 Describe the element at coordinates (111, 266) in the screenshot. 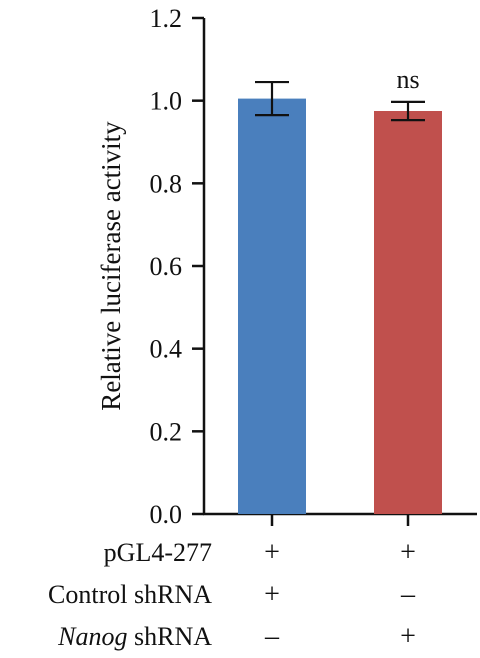

I see `y-axis-label: Relative luciferase activity` at that location.